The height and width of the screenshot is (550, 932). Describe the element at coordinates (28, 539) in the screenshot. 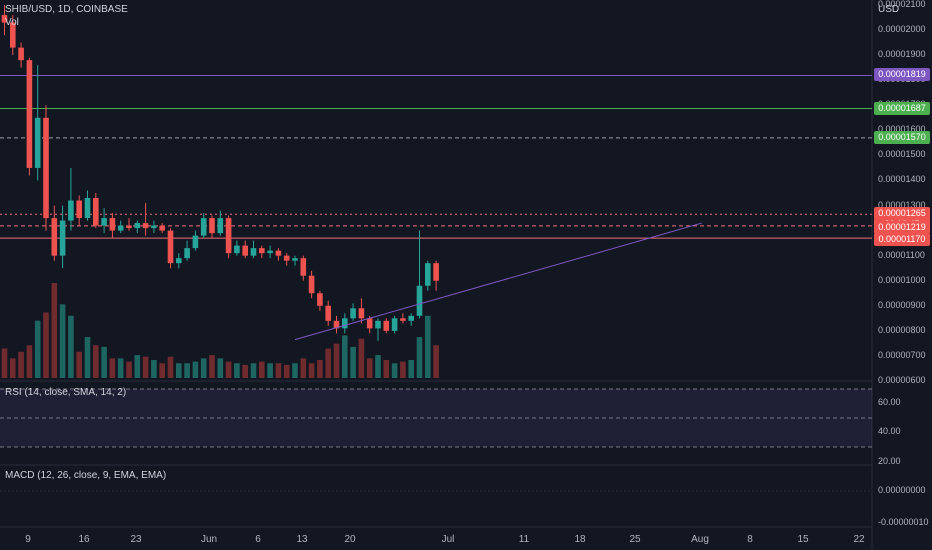

I see `x-axis-label: 9` at that location.